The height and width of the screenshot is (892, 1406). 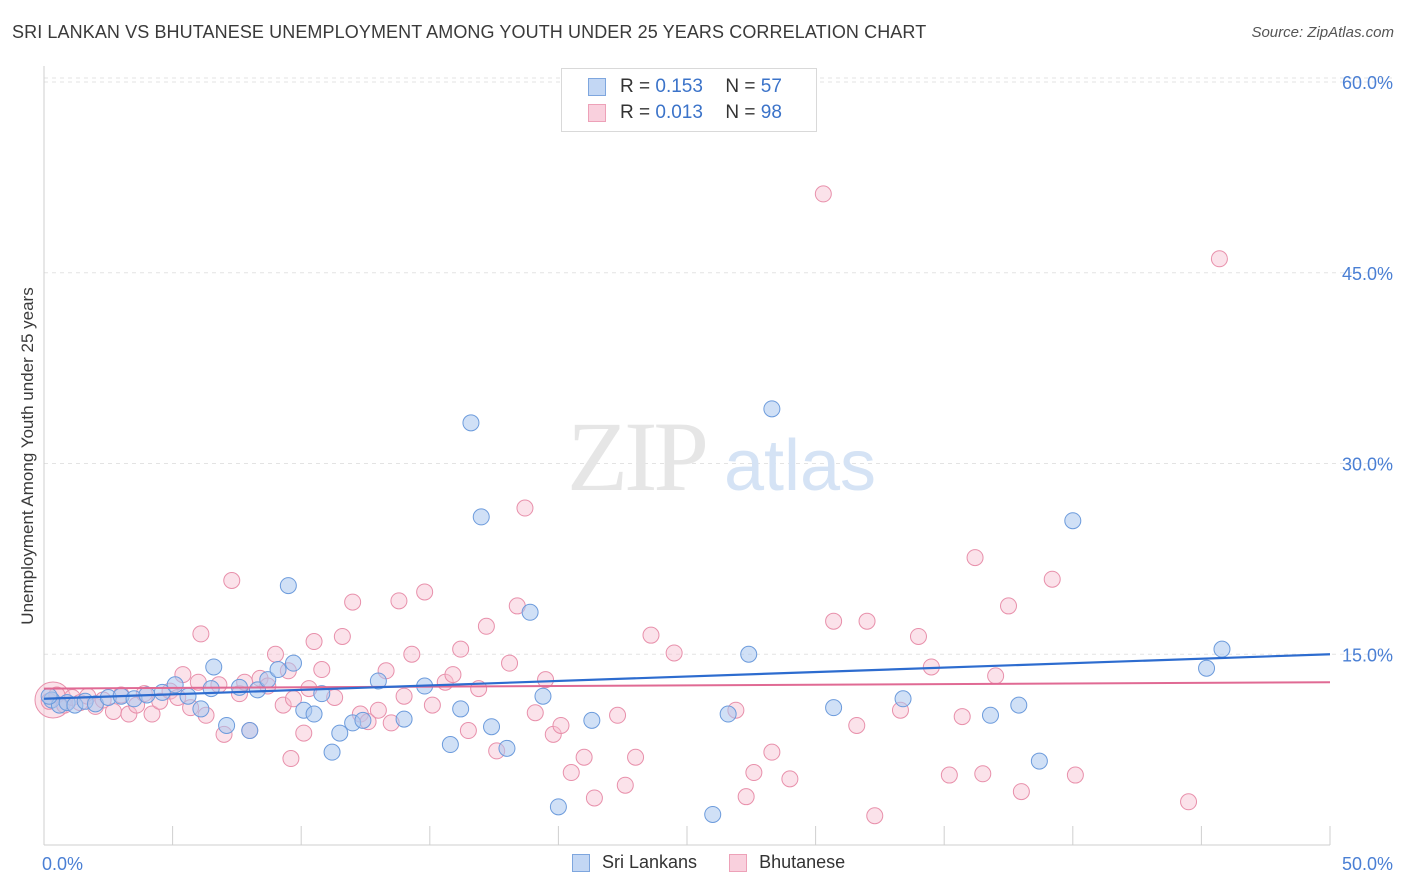 What do you see at coordinates (634, 862) in the screenshot?
I see `series-legend-sri-lankans: Sri Lankans` at bounding box center [634, 862].